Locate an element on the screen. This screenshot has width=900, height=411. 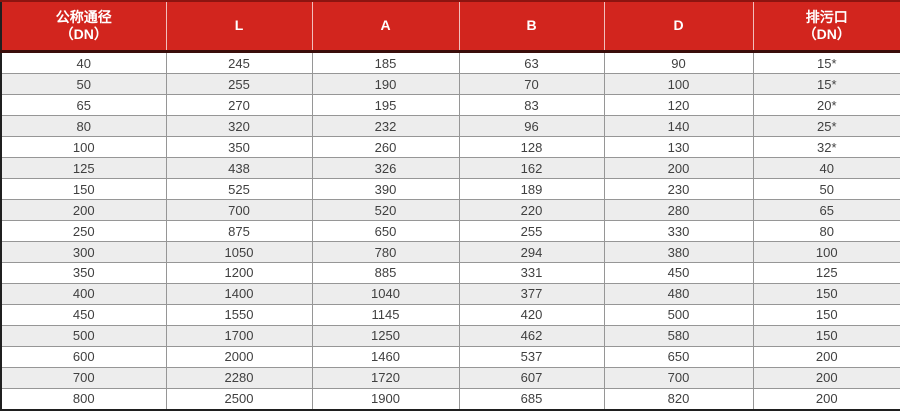
table-cell: 32* is located at coordinates (826, 147).